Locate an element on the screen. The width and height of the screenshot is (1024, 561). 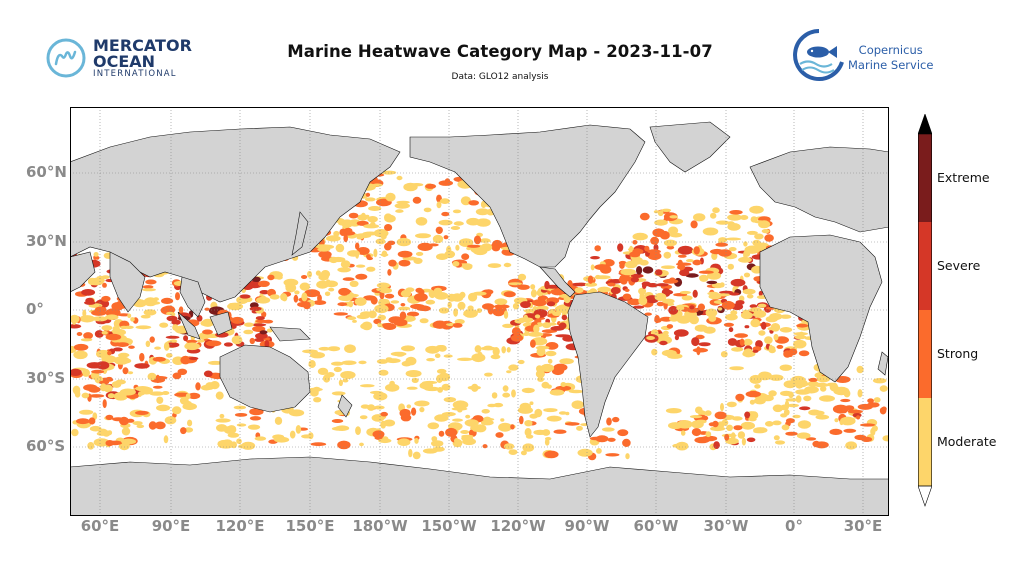
copernicus-logo-line1: Copernicus is located at coordinates (890, 50).